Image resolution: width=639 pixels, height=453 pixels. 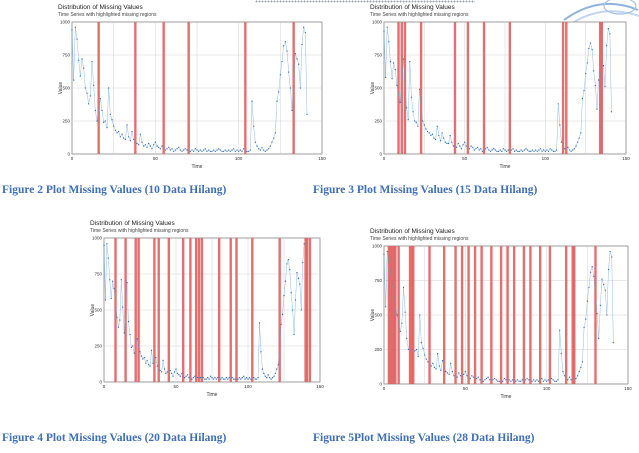 I want to click on x-axis-label: Time, so click(x=505, y=167).